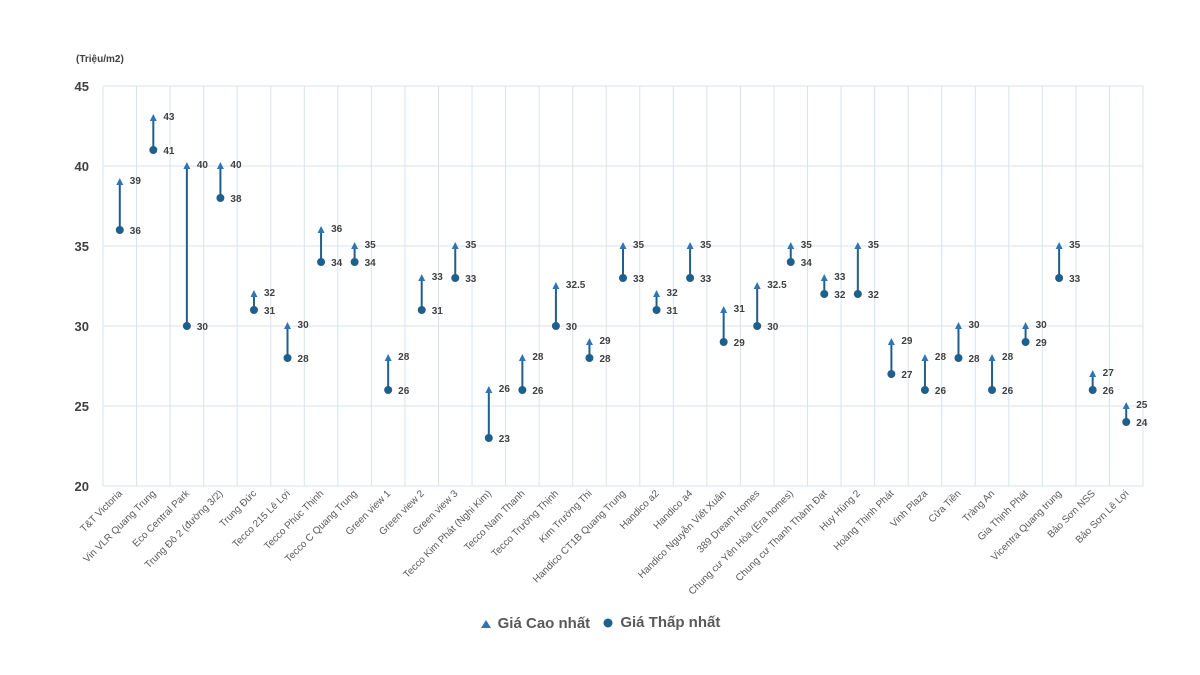 The height and width of the screenshot is (675, 1200). I want to click on low-value-label: 32, so click(840, 295).